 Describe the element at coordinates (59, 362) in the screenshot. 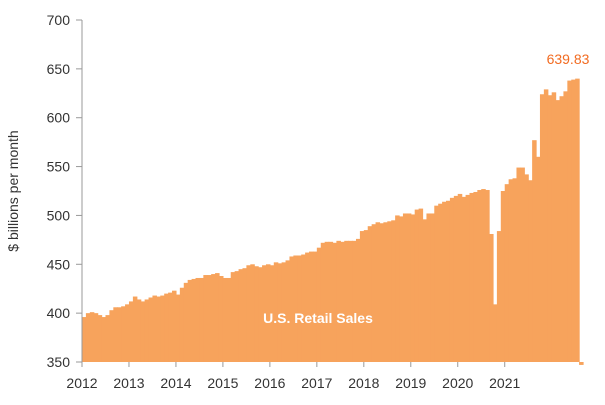

I see `y-tick-label: 350` at that location.